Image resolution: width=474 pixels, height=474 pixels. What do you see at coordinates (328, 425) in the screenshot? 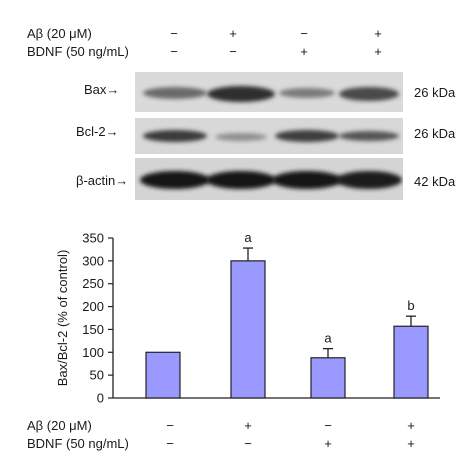
I see `bottom-abeta-sign-3: −` at bounding box center [328, 425].